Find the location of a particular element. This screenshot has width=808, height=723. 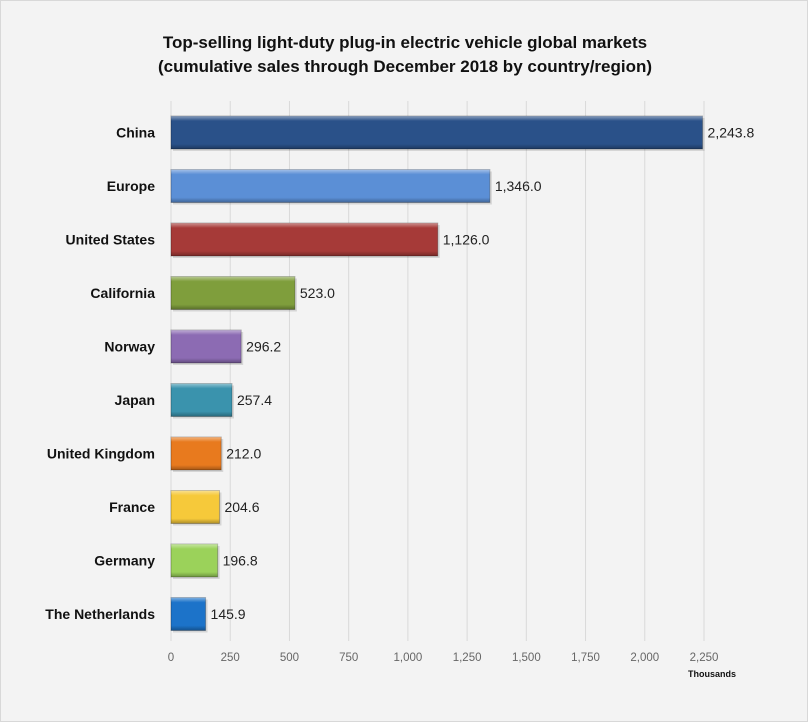

category-label: Norway is located at coordinates (129, 347).